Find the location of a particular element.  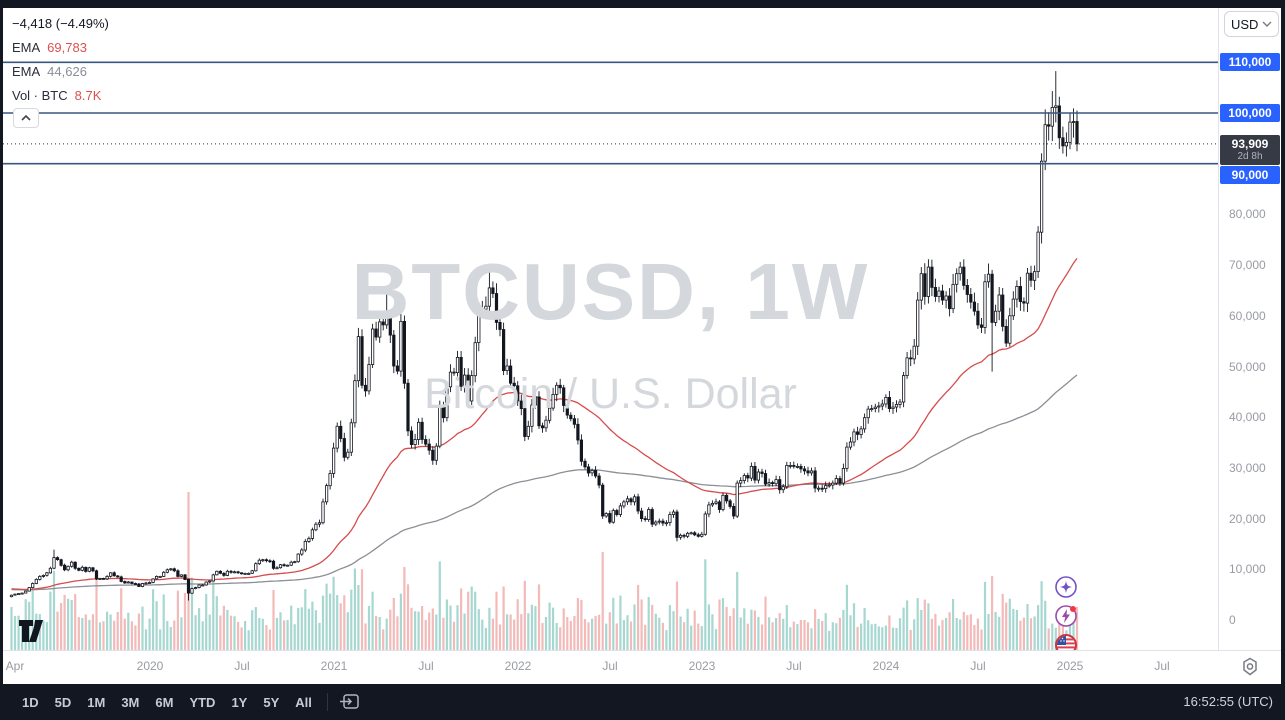

tradingview-logo-icon is located at coordinates (35, 631).